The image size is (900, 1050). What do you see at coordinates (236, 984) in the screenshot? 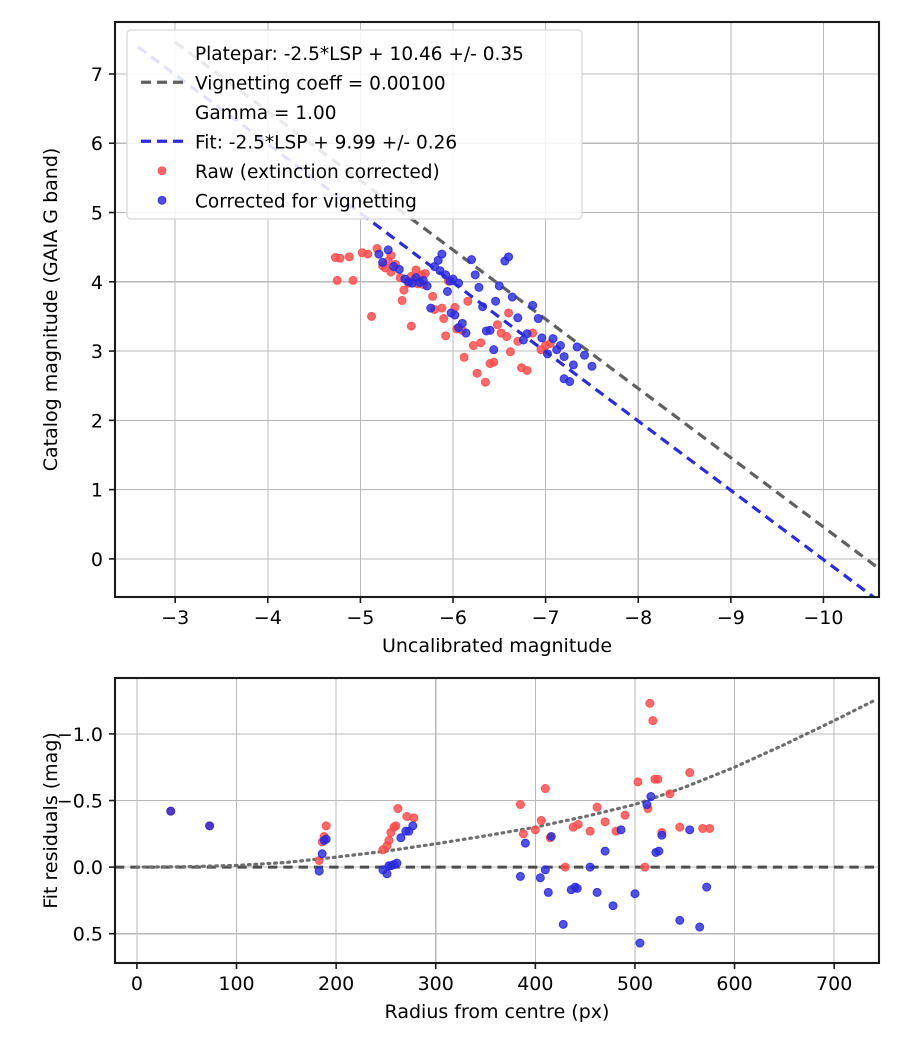
I see `x-tick-label: 100` at bounding box center [236, 984].